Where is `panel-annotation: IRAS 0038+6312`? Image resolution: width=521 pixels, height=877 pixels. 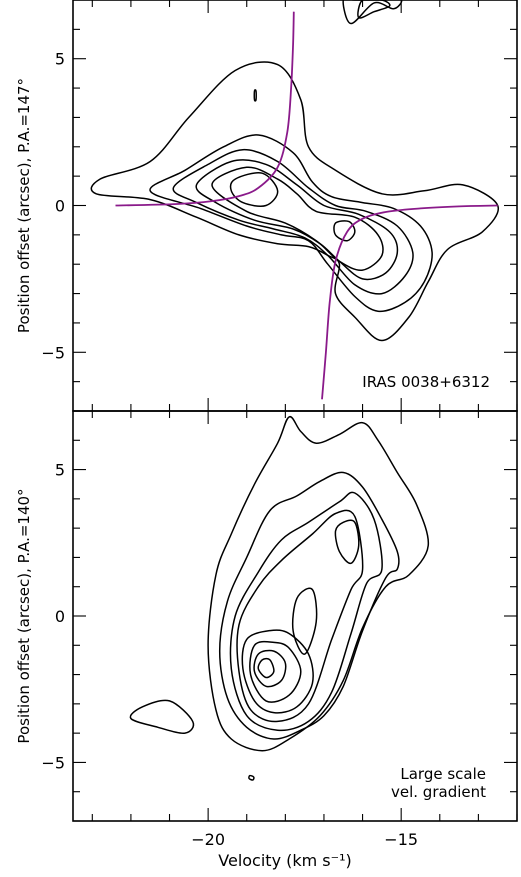 panel-annotation: IRAS 0038+6312 is located at coordinates (426, 382).